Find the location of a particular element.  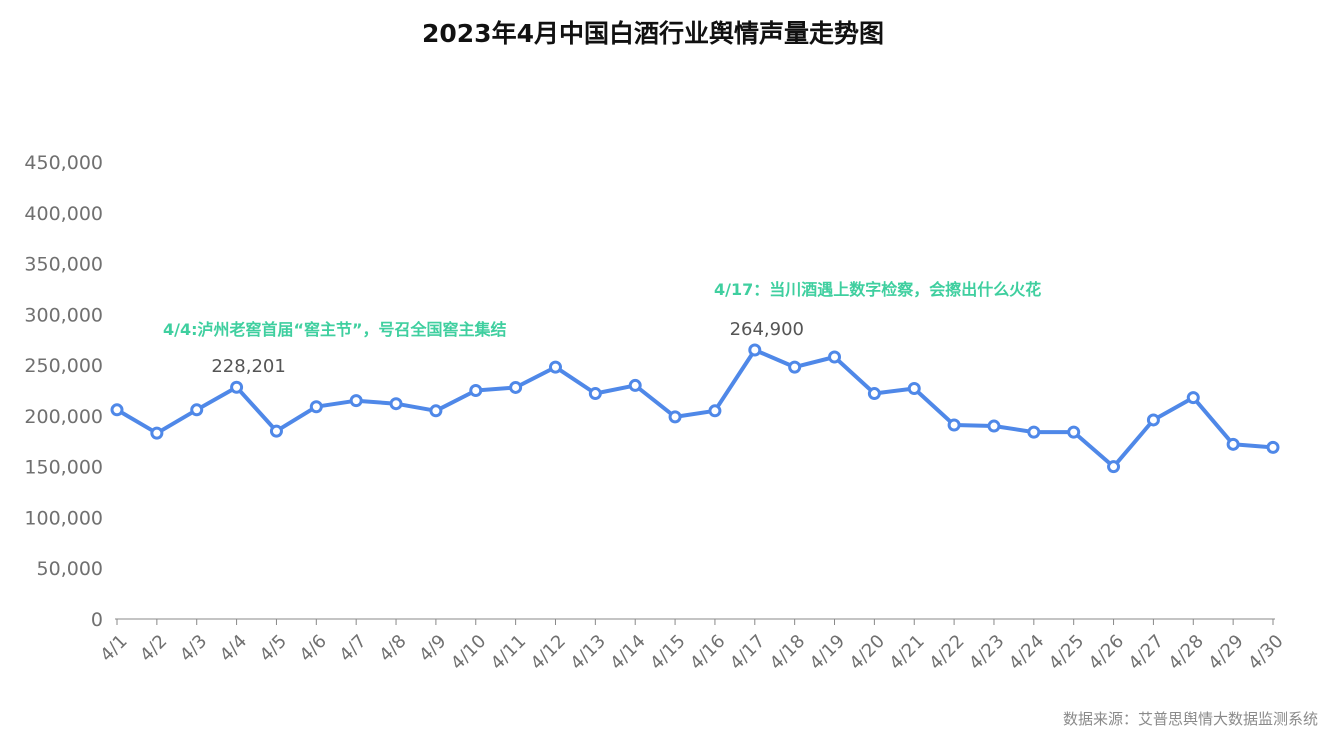

y-tick-label: 300,000 is located at coordinates (63, 315).